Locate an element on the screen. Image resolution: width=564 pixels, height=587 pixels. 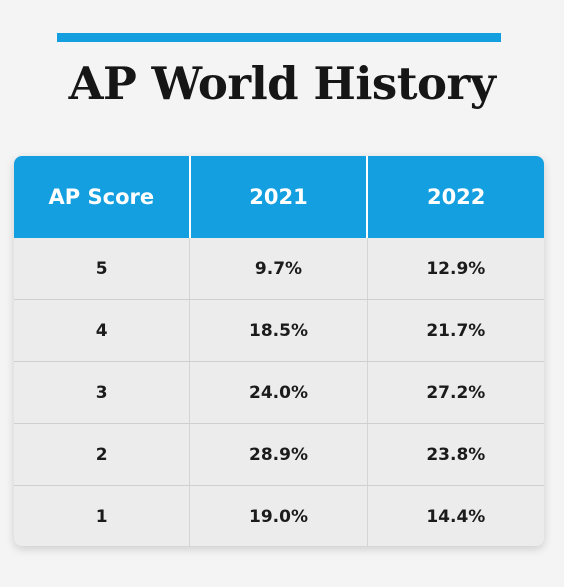
value-2022-cell: 14.4% is located at coordinates (455, 516).